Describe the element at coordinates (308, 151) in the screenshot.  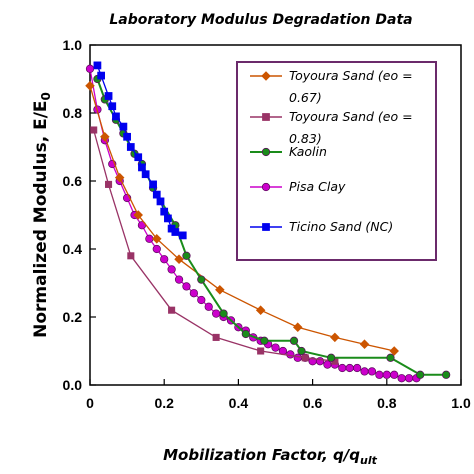
I see `legend-label: Kaolin` at that location.